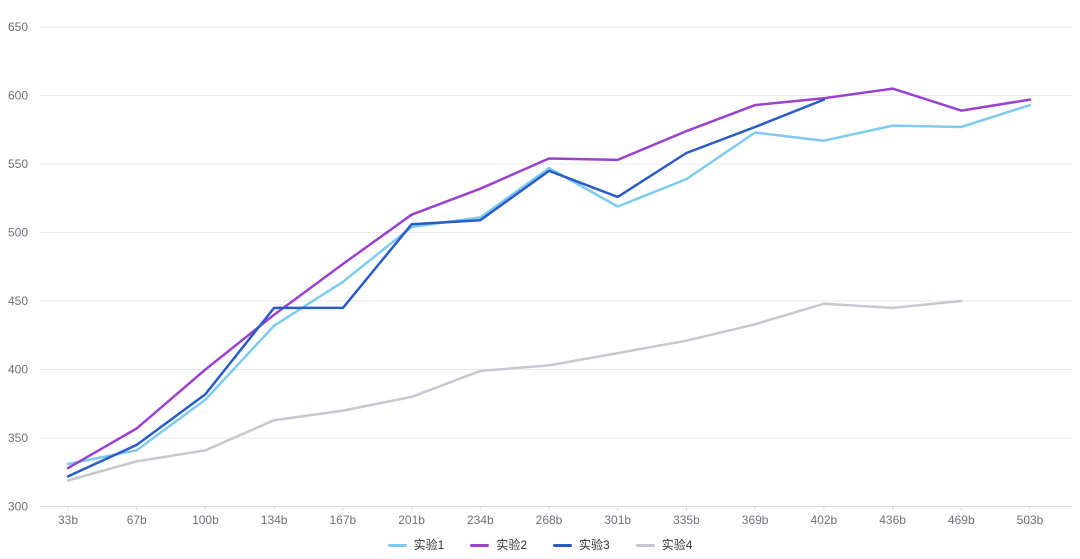  Describe the element at coordinates (18, 233) in the screenshot. I see `y-axis-label-500: 500` at that location.